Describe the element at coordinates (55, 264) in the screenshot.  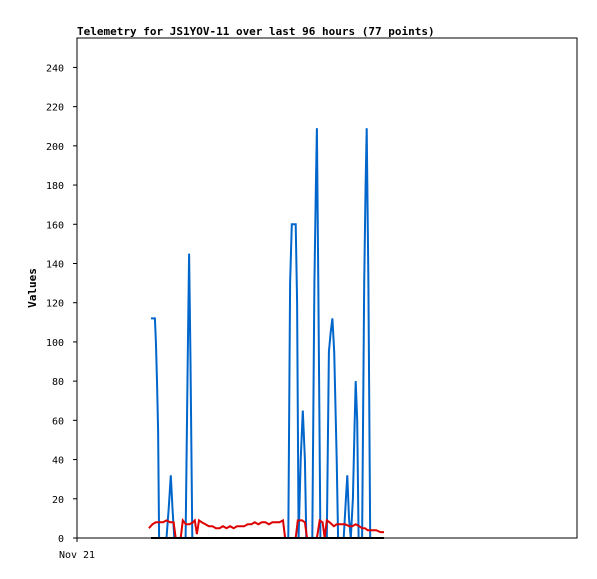
I see `y-tick-label: 140` at that location.